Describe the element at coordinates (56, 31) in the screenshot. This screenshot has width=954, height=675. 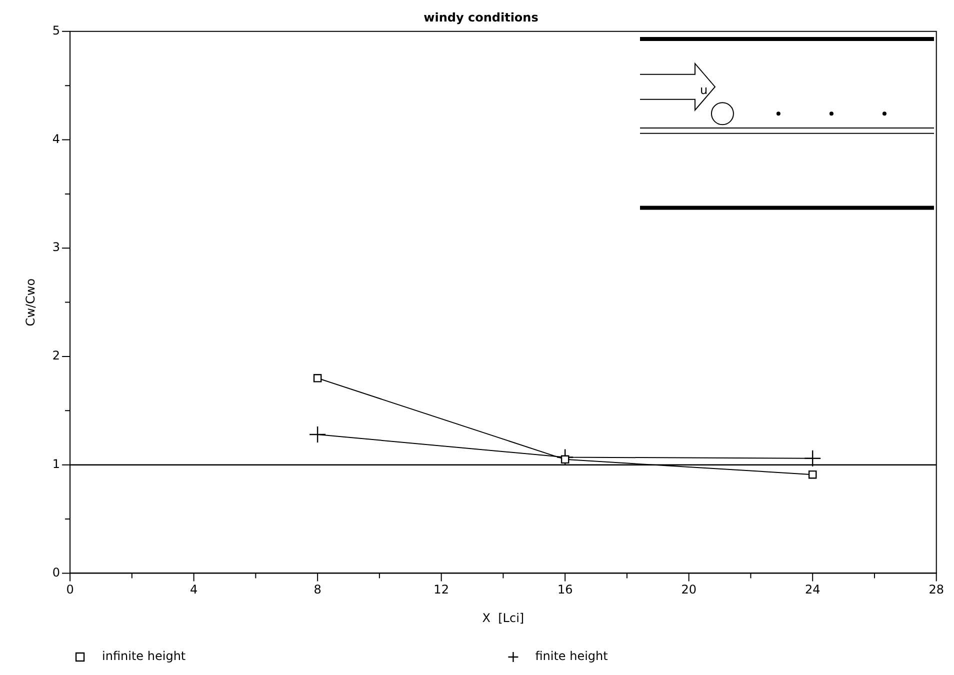
I see `y-tick-label: 5` at that location.